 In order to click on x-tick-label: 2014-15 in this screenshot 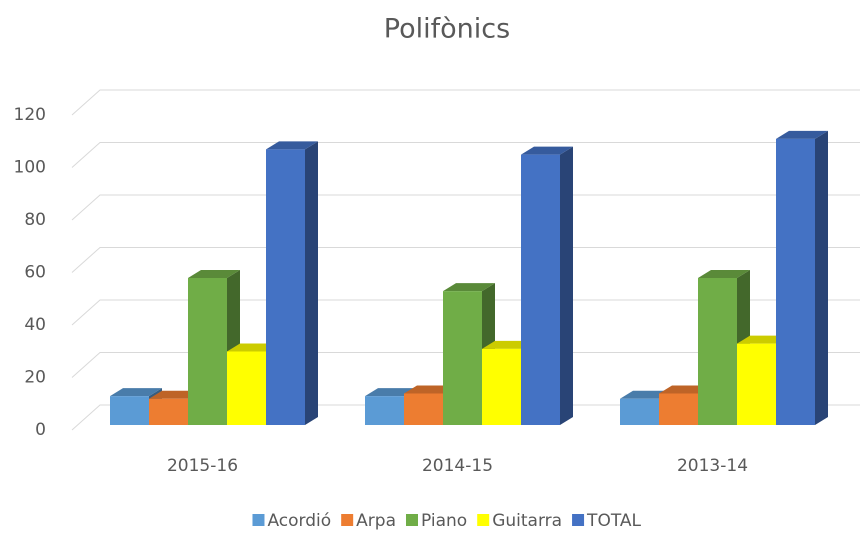, I will do `click(457, 466)`.